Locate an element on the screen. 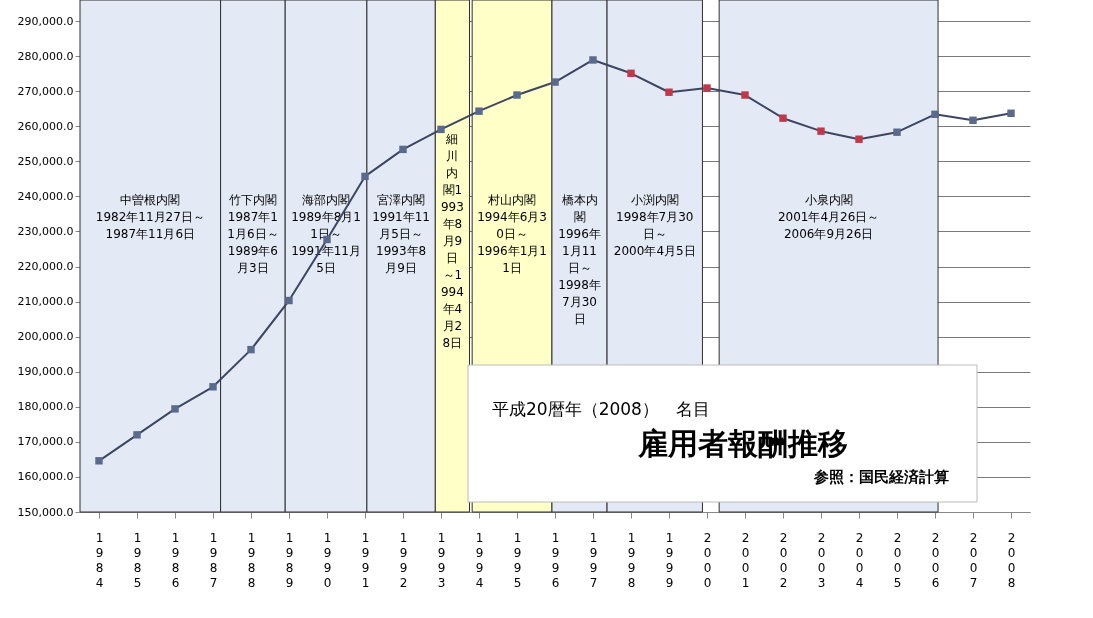 This screenshot has height=618, width=1093. y-tick-label: 190,000.0 is located at coordinates (45, 372).